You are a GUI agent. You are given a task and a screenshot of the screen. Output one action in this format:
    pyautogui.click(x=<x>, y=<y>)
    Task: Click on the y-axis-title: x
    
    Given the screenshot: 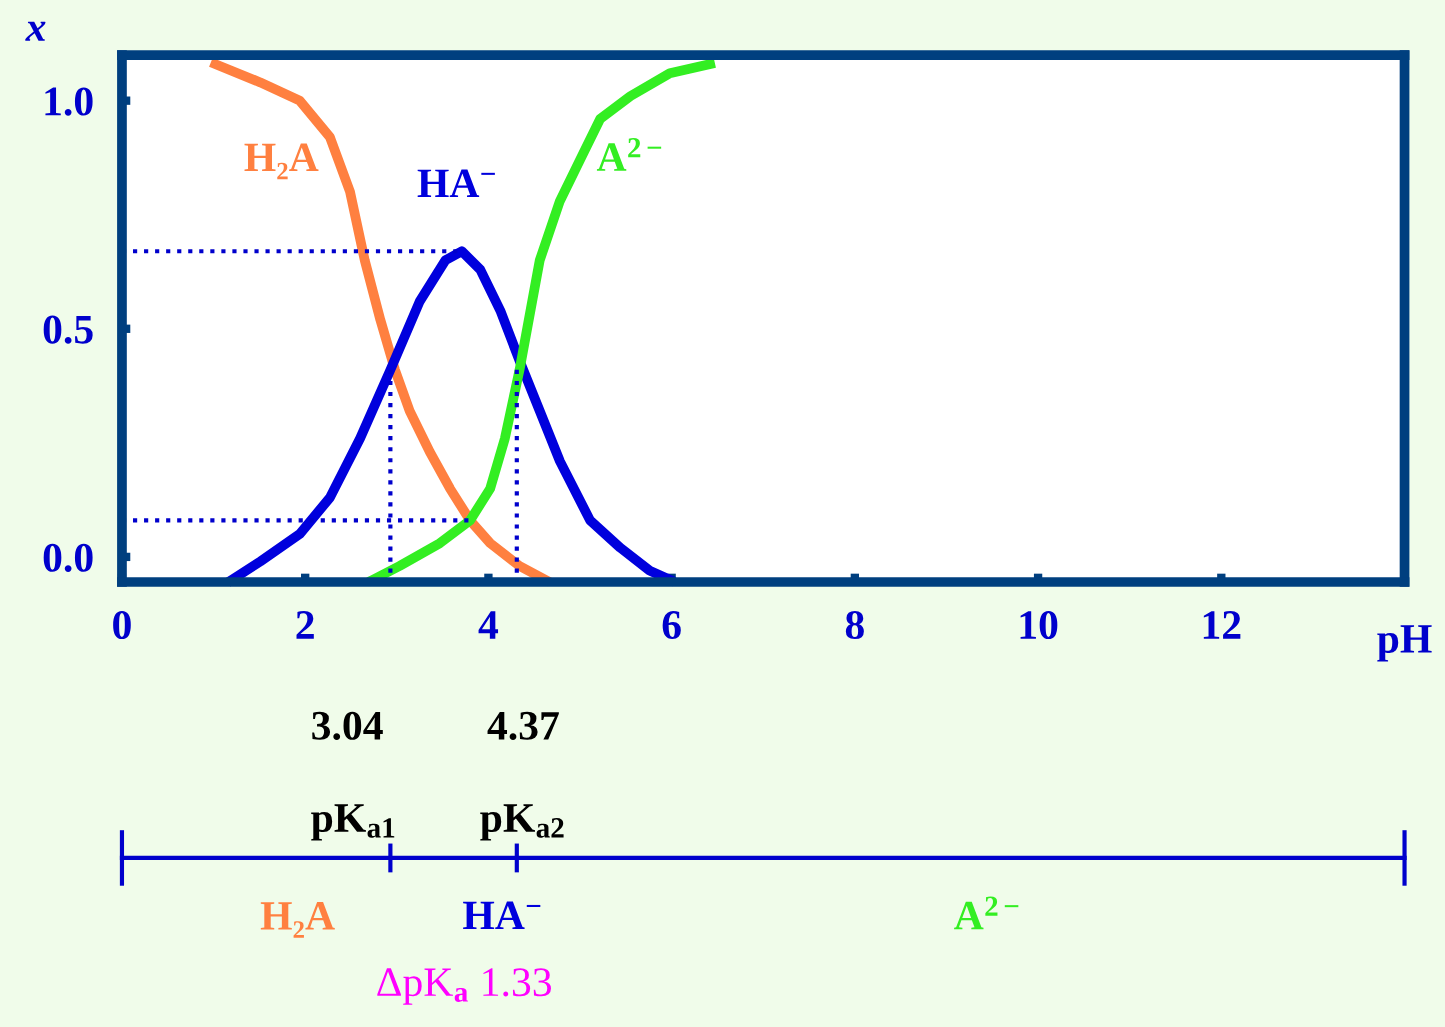 What is the action you would take?
    pyautogui.click(x=35, y=31)
    